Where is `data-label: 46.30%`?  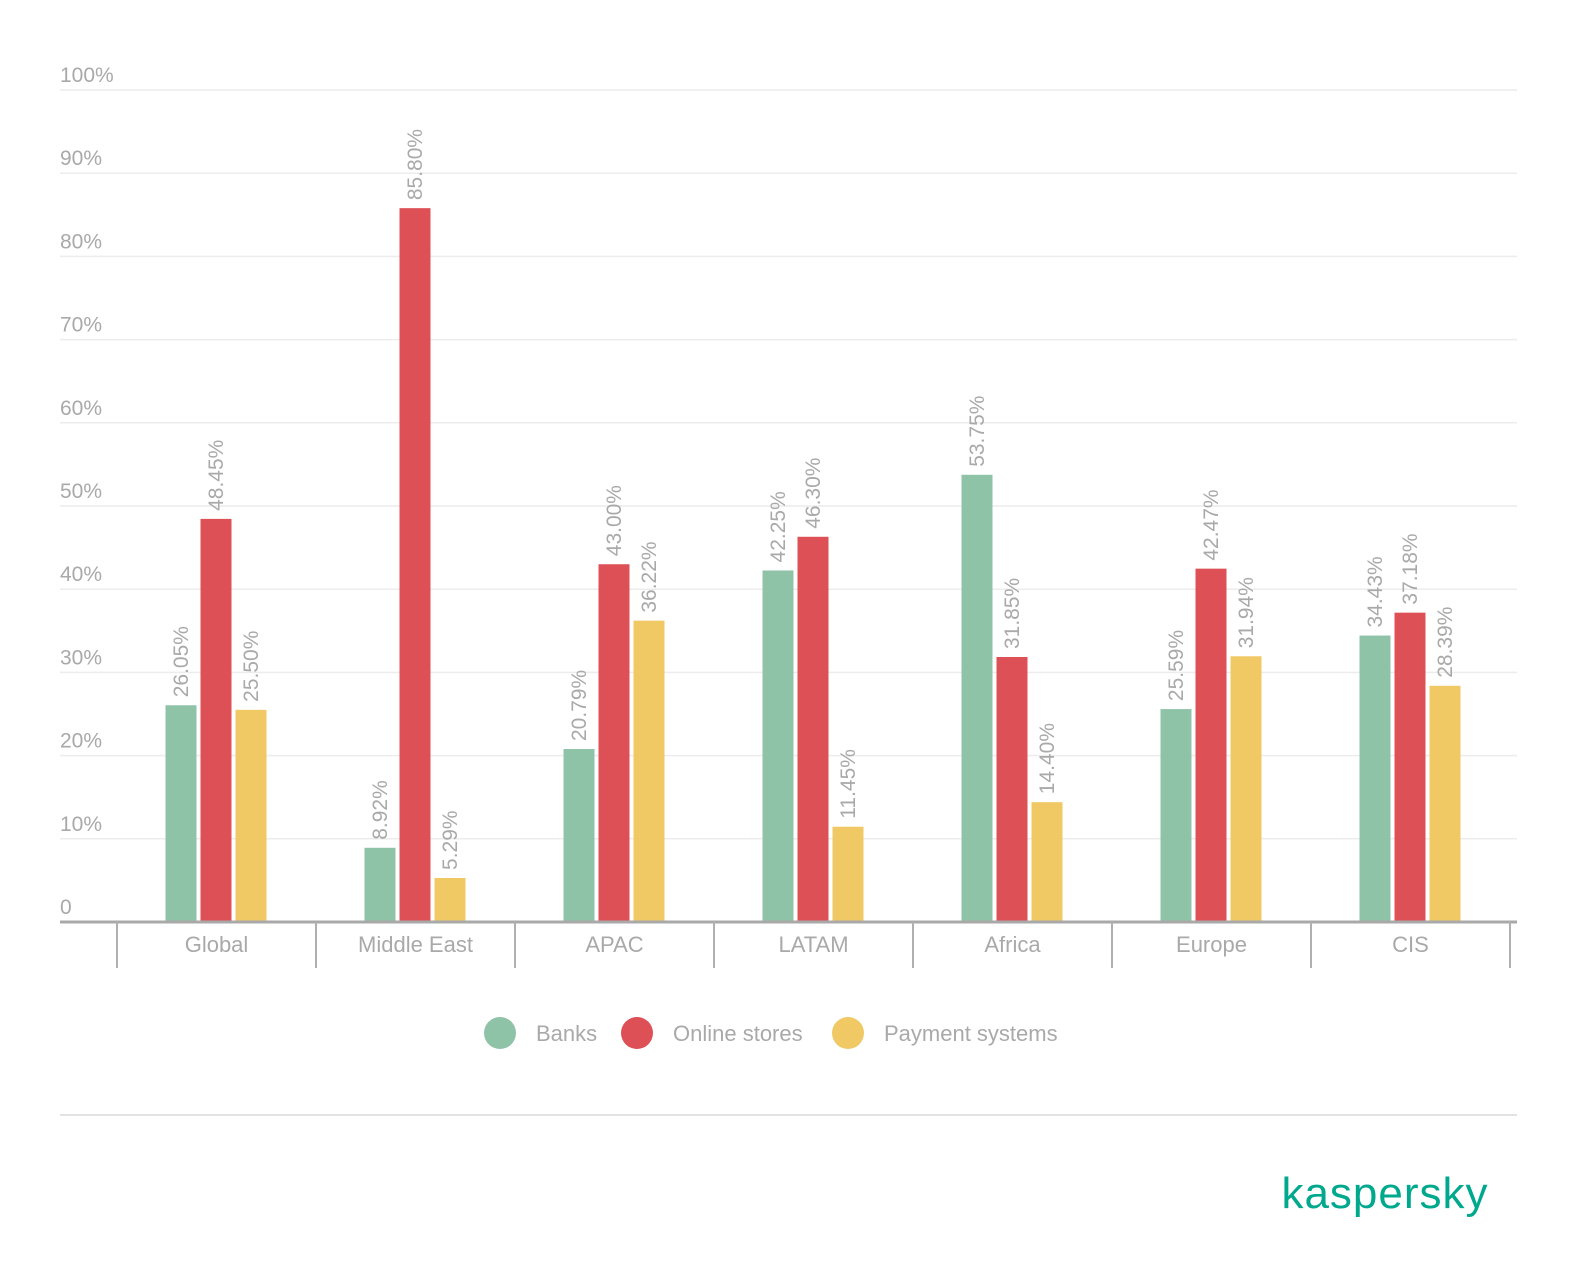 data-label: 46.30% is located at coordinates (813, 493).